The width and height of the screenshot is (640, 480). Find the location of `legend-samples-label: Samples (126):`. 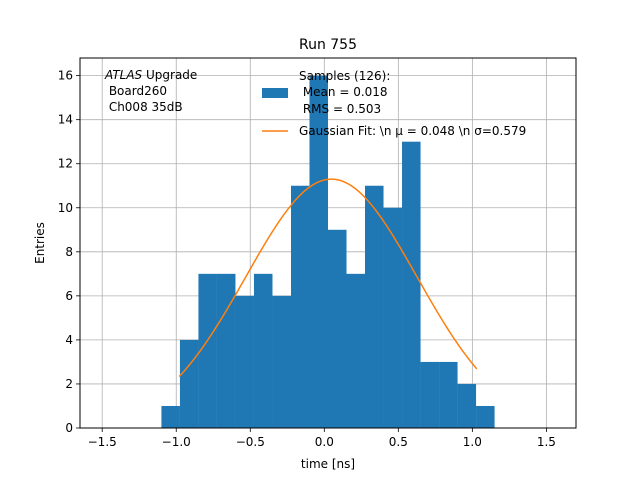

legend-samples-label: Samples (126): is located at coordinates (344, 76).